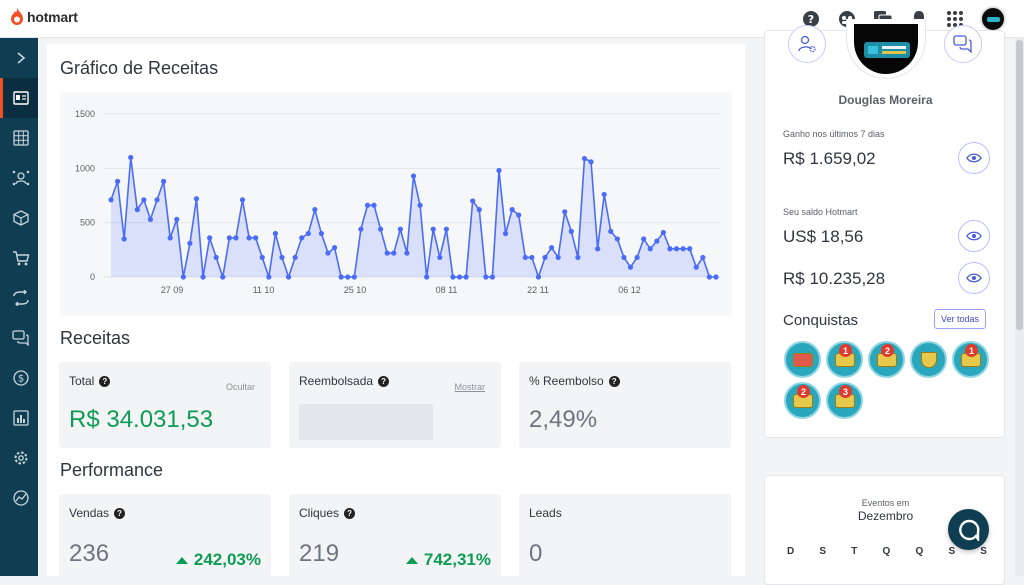 The image size is (1024, 585). What do you see at coordinates (993, 19) in the screenshot?
I see `user-avatar` at bounding box center [993, 19].